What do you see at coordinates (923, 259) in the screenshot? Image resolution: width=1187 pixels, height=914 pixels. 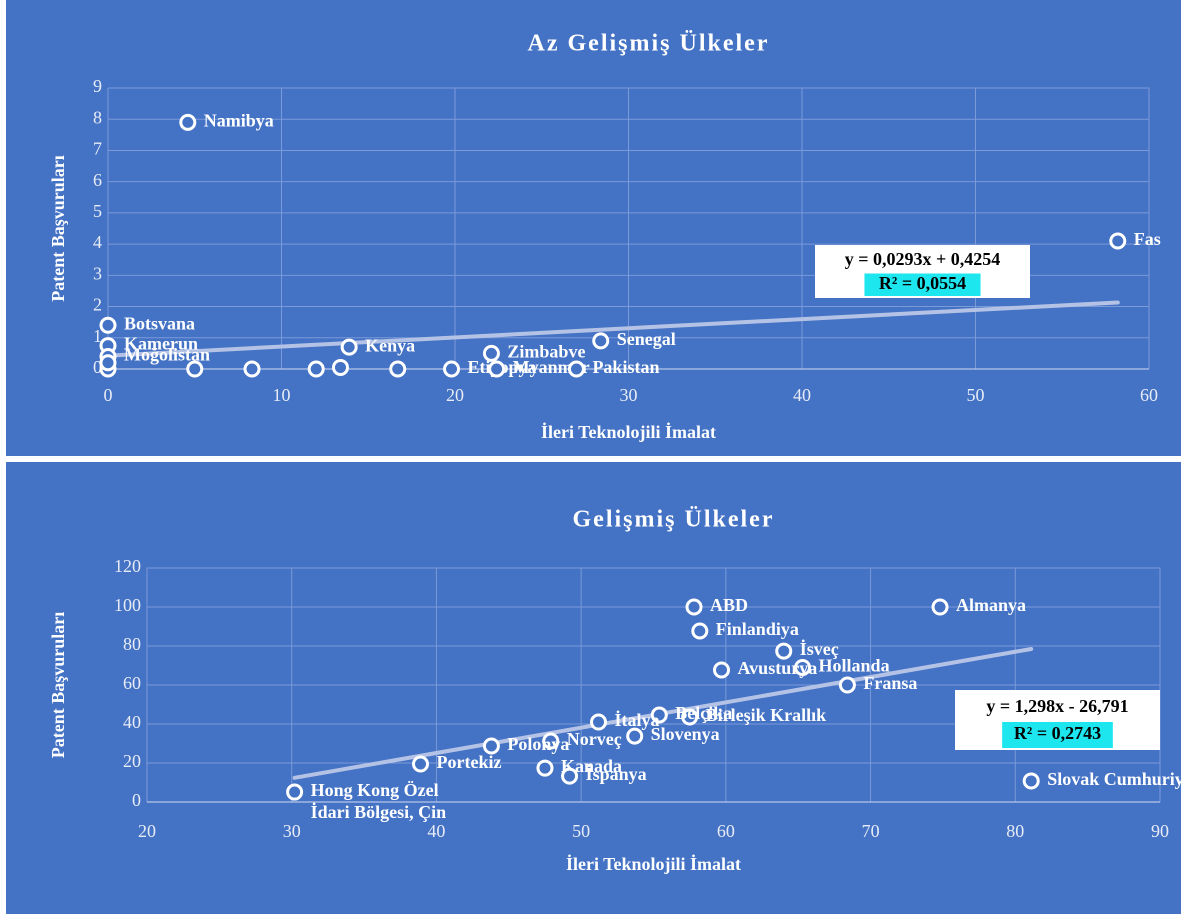 I see `trend-equation: y = 0,0293x + 0,4254` at bounding box center [923, 259].